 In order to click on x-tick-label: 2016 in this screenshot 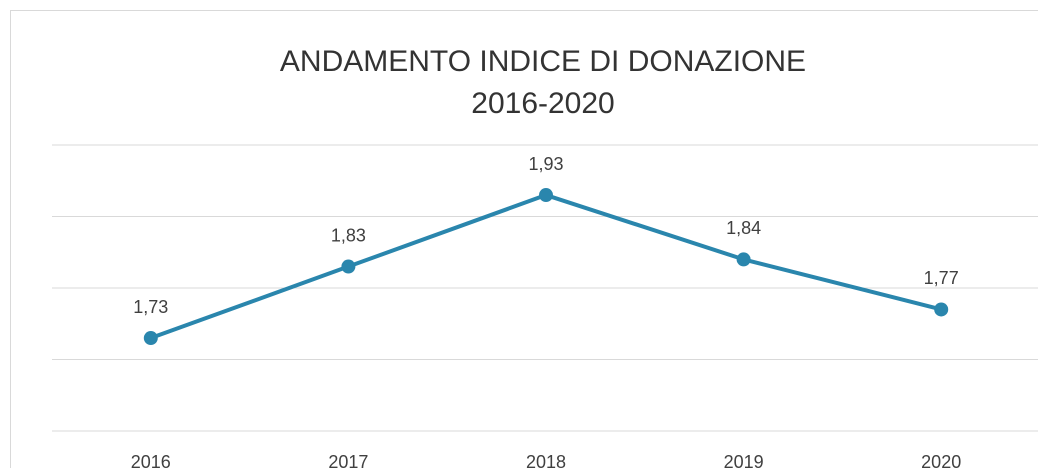, I will do `click(151, 460)`.